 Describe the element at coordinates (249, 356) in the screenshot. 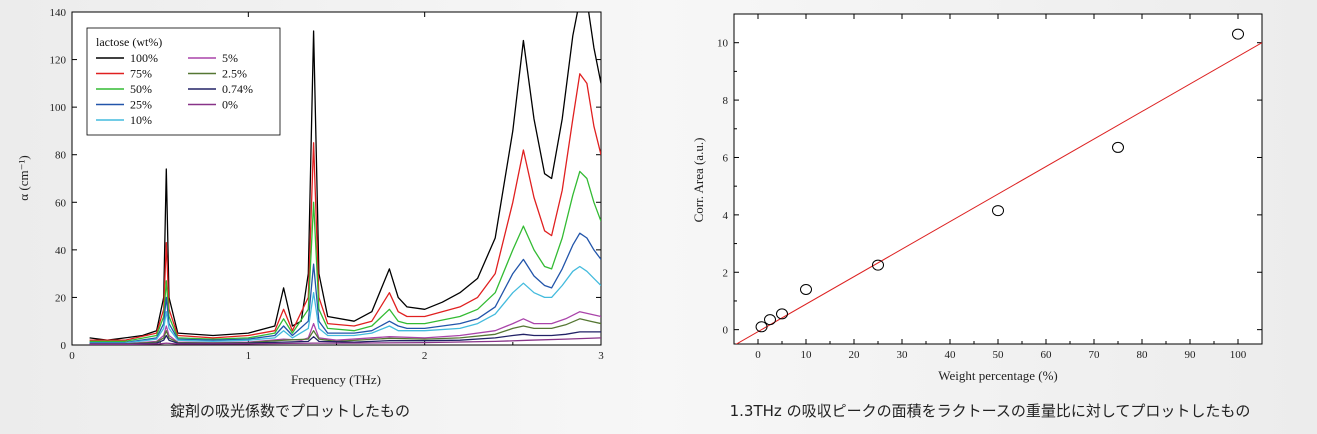

I see `left-x-tick-label: 1` at that location.